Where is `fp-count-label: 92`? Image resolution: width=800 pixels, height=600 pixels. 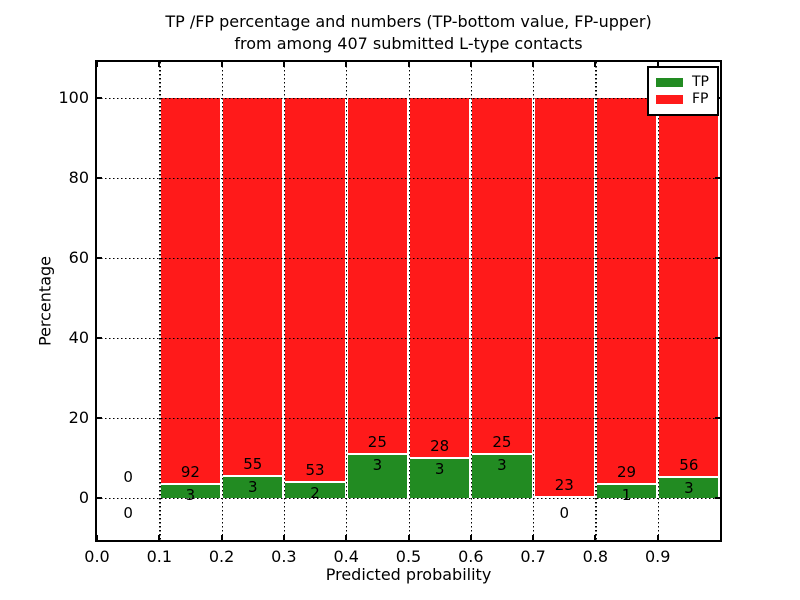 fp-count-label: 92 is located at coordinates (190, 472).